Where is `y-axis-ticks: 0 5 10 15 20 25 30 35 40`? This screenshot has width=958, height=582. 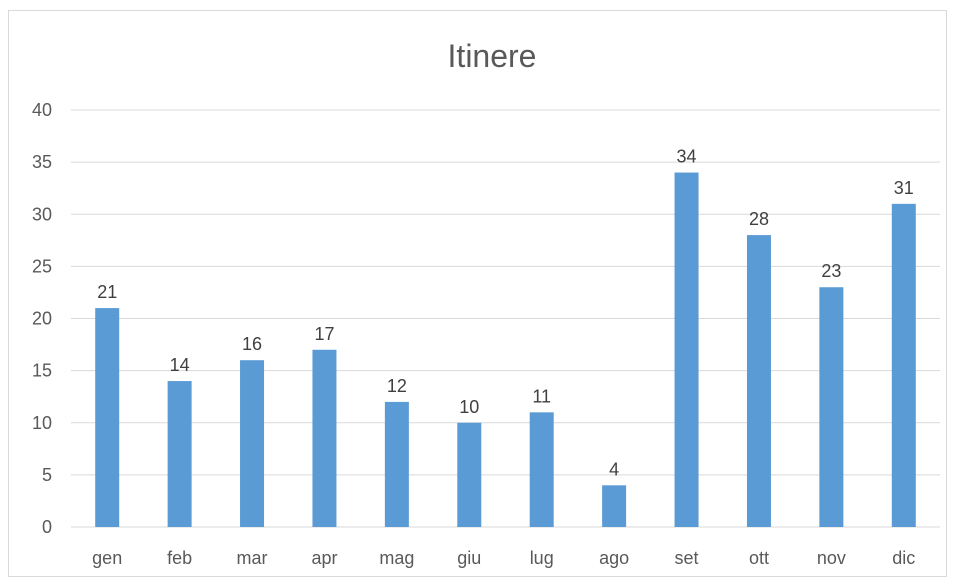
y-axis-ticks: 0 5 10 15 20 25 30 35 40 is located at coordinates (42, 318).